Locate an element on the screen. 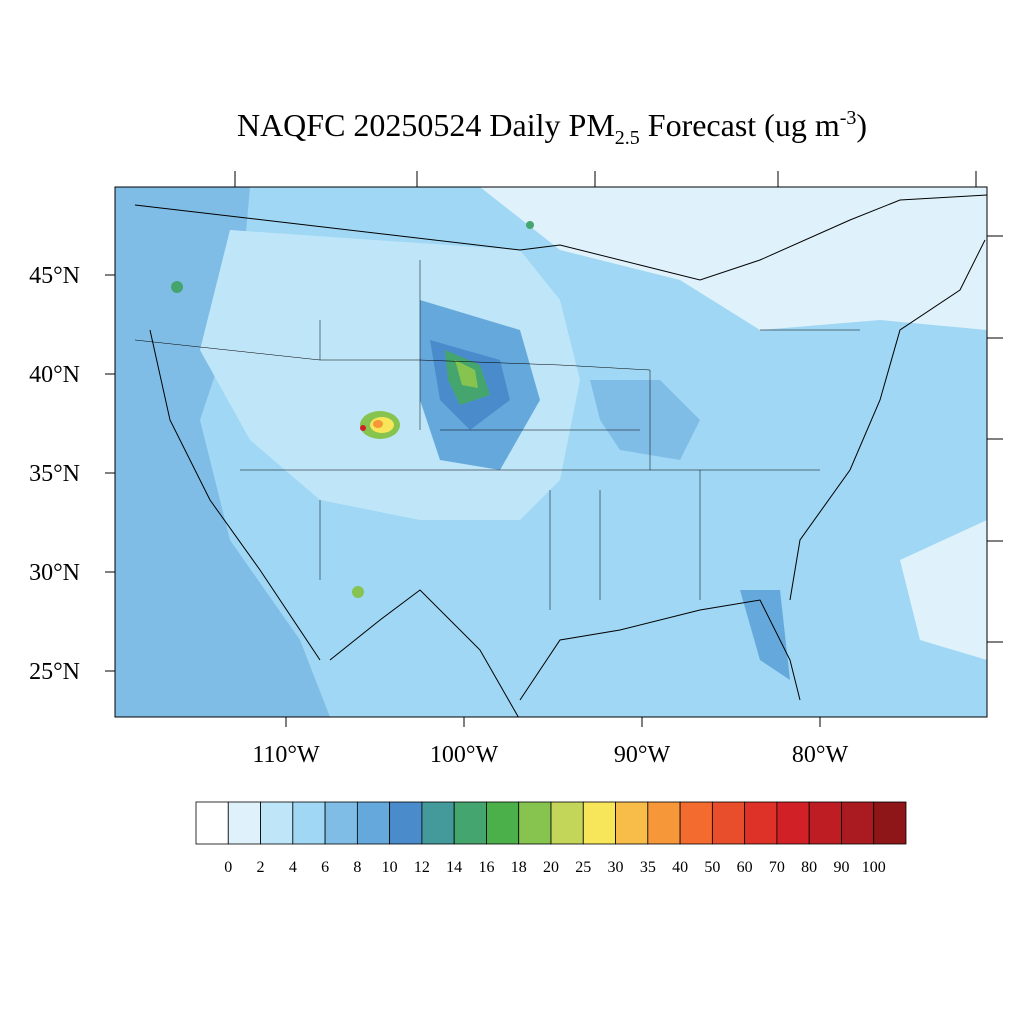  title-rest: Forecast (ug m is located at coordinates (740, 125).